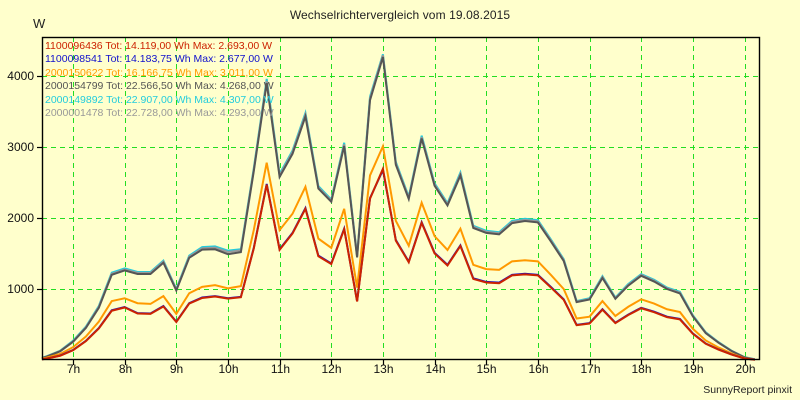 The width and height of the screenshot is (800, 400). Describe the element at coordinates (435, 369) in the screenshot. I see `x-axis-tick-label: 14h` at that location.